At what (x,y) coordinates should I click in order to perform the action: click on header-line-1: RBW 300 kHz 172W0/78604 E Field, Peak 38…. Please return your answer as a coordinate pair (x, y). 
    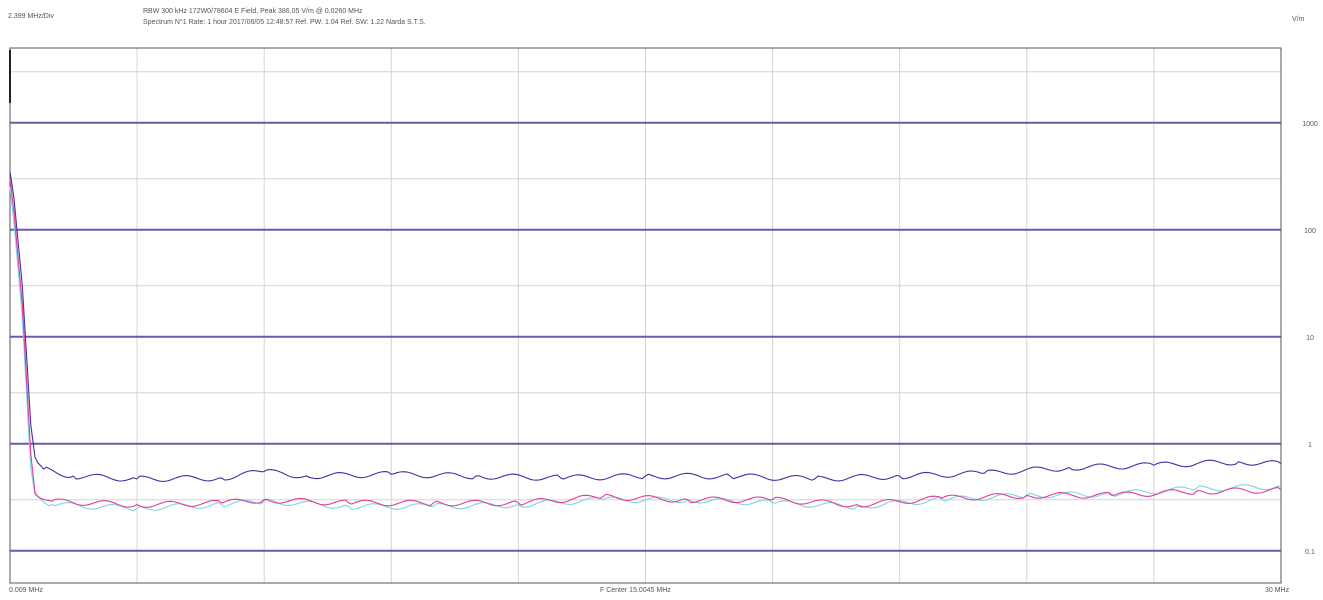
    Looking at the image, I should click on (253, 11).